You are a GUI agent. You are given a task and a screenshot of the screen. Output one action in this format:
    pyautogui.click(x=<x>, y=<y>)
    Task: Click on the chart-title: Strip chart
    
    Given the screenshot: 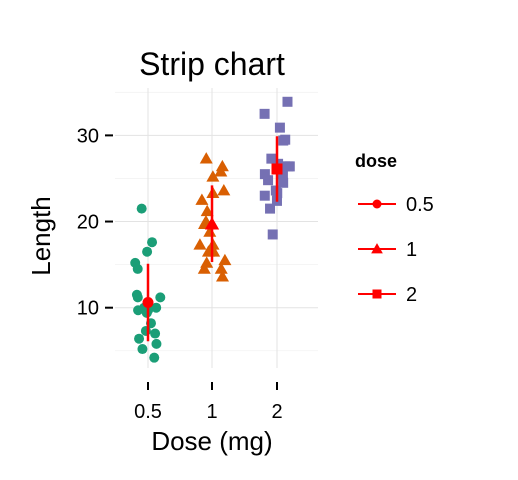 What is the action you would take?
    pyautogui.click(x=212, y=64)
    